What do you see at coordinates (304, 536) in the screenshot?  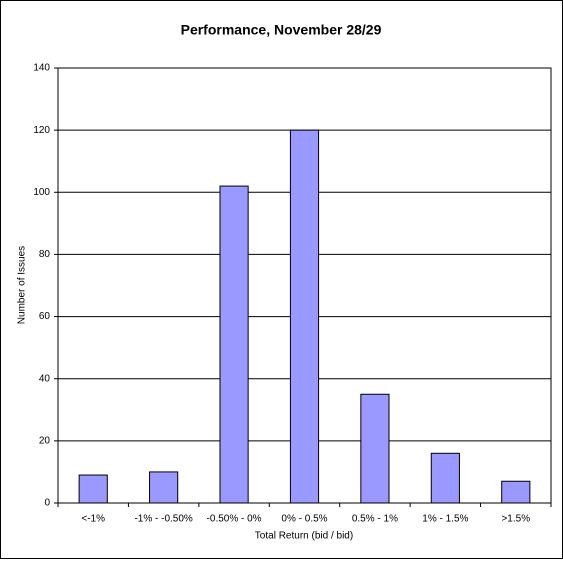 I see `x-axis-label: Total Return (bid / bid)` at bounding box center [304, 536].